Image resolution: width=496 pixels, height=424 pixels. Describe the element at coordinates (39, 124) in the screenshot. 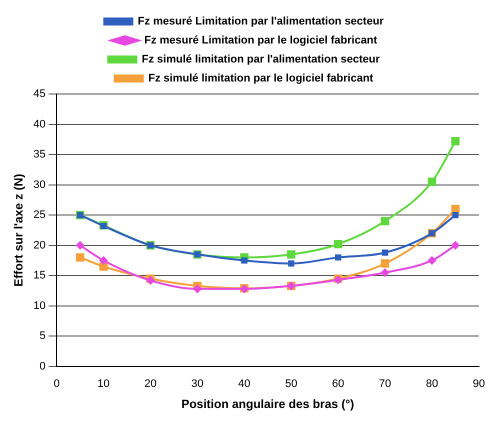

I see `y-tick-label: 40` at that location.